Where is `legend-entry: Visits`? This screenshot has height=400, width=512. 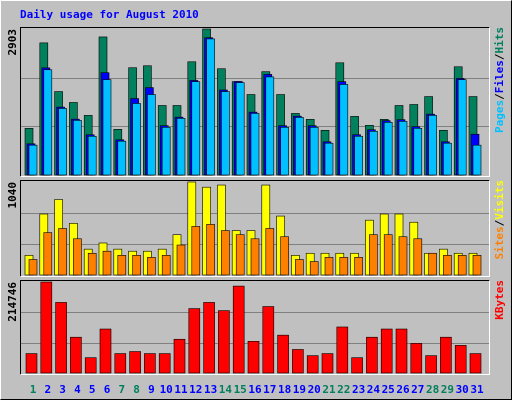 legend-entry: Visits is located at coordinates (499, 200).